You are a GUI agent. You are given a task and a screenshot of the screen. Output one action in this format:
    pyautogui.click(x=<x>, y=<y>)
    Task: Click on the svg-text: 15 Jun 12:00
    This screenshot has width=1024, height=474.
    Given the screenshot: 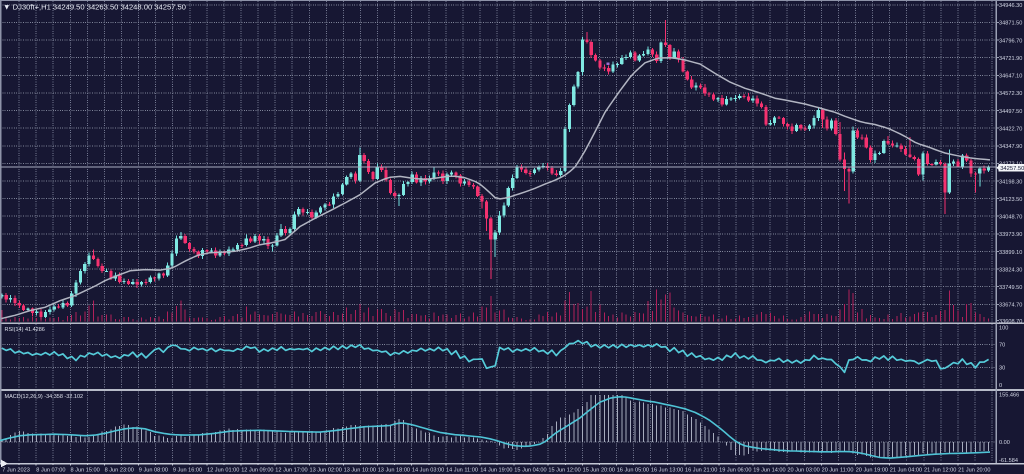 What is the action you would take?
    pyautogui.click(x=564, y=471)
    